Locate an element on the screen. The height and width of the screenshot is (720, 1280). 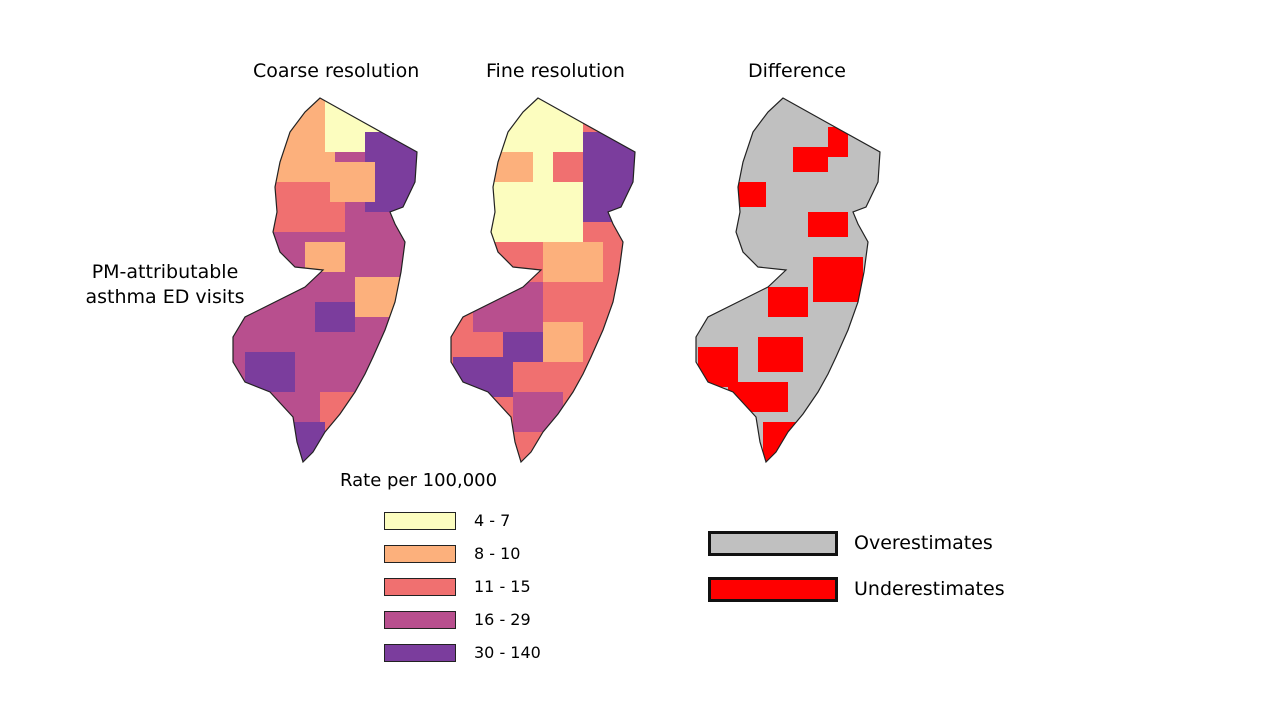
difference-map-title: Difference is located at coordinates (797, 71).